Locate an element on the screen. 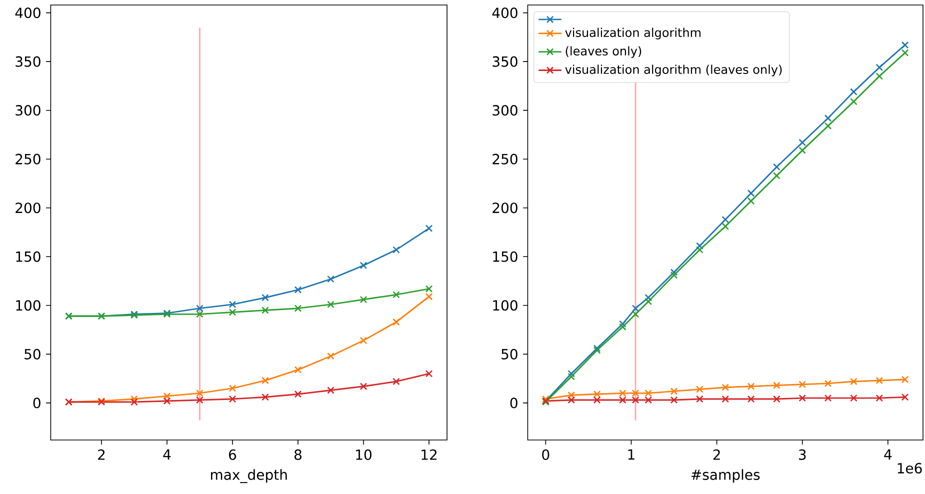 The height and width of the screenshot is (494, 925). x-axis-title: max_depth is located at coordinates (249, 476).